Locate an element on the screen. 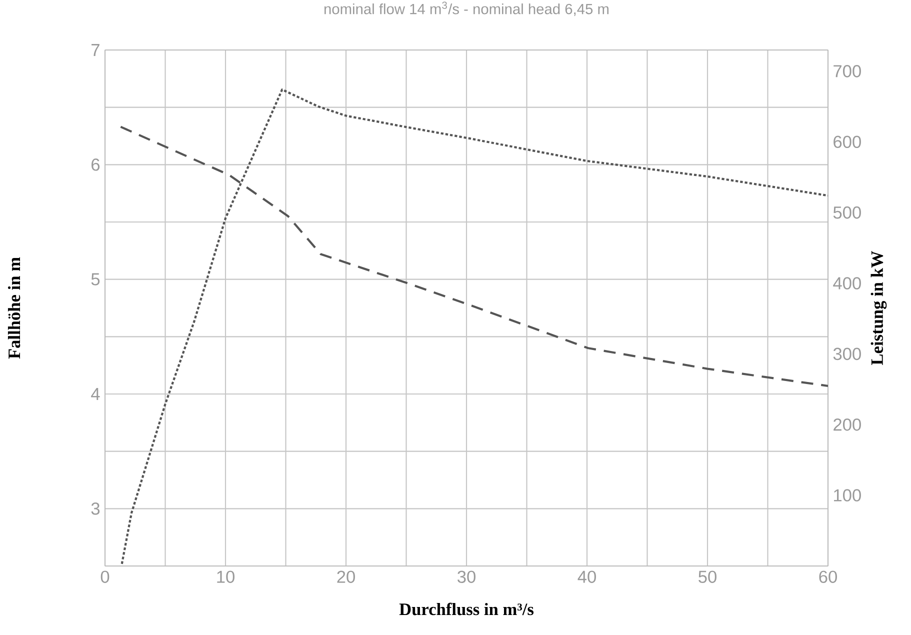  y2-tick-label: 400 is located at coordinates (847, 283).